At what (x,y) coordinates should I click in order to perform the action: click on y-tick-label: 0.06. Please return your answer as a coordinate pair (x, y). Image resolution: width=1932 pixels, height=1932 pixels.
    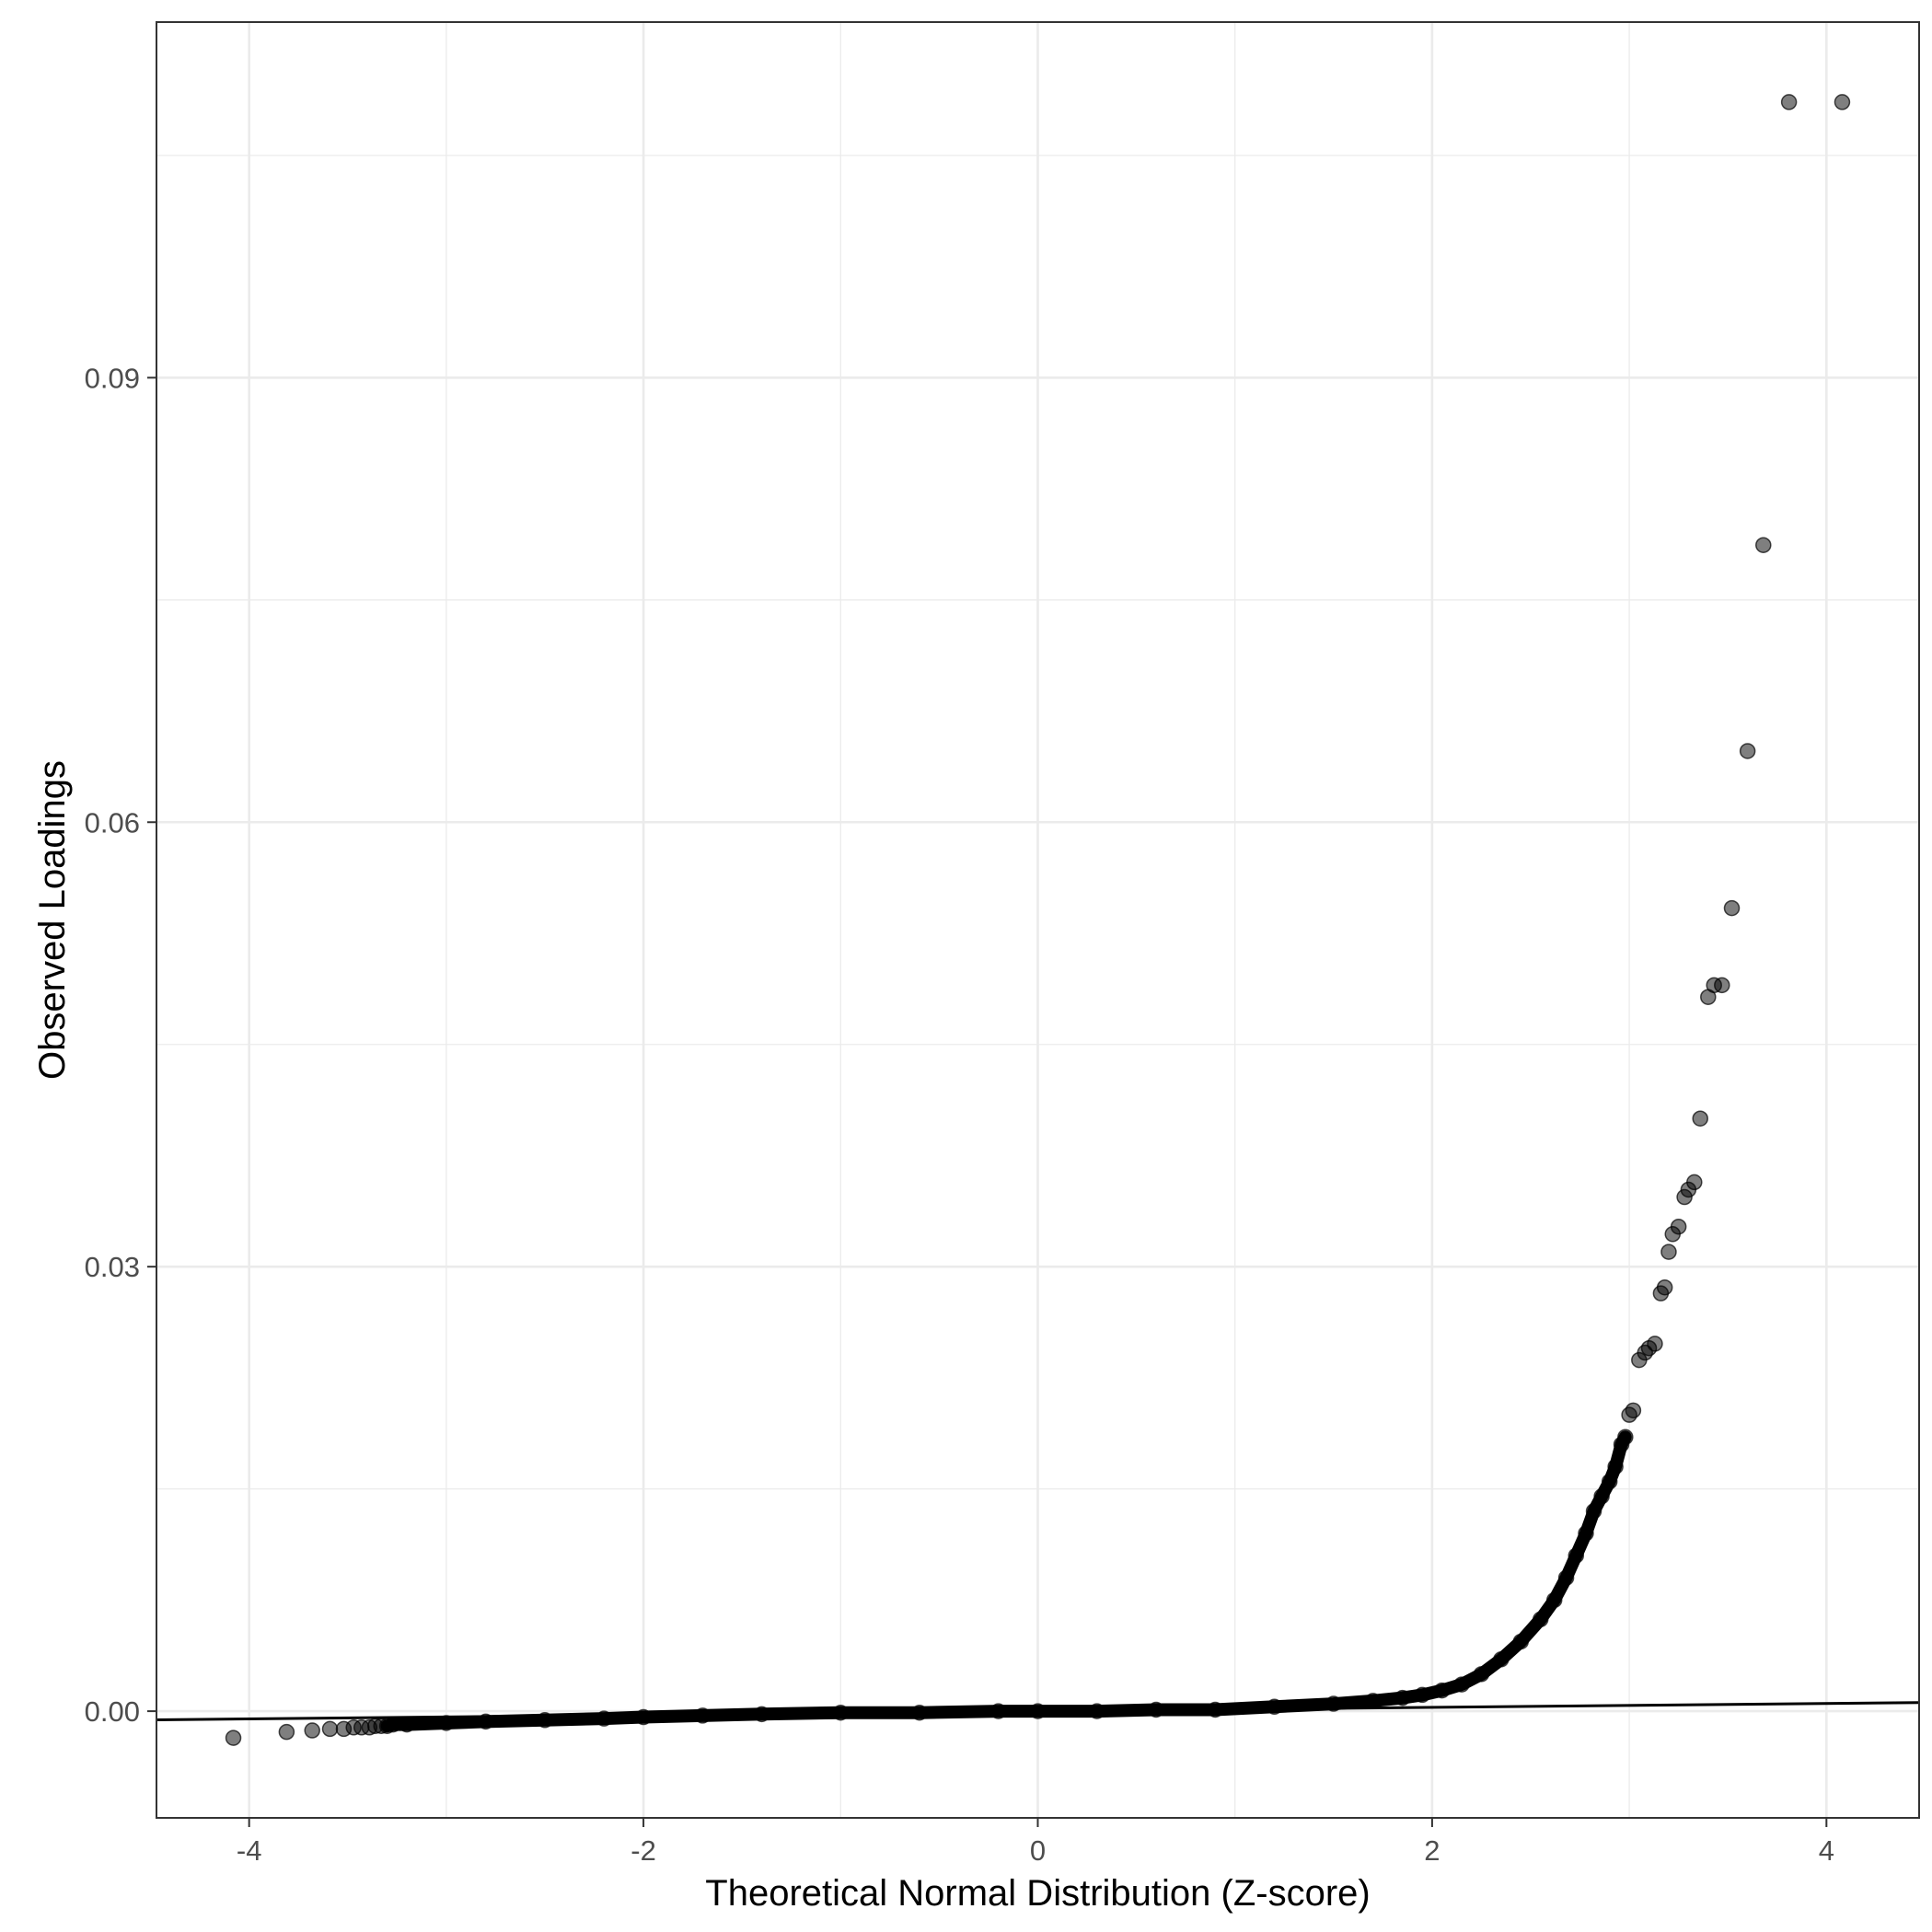
    Looking at the image, I should click on (113, 823).